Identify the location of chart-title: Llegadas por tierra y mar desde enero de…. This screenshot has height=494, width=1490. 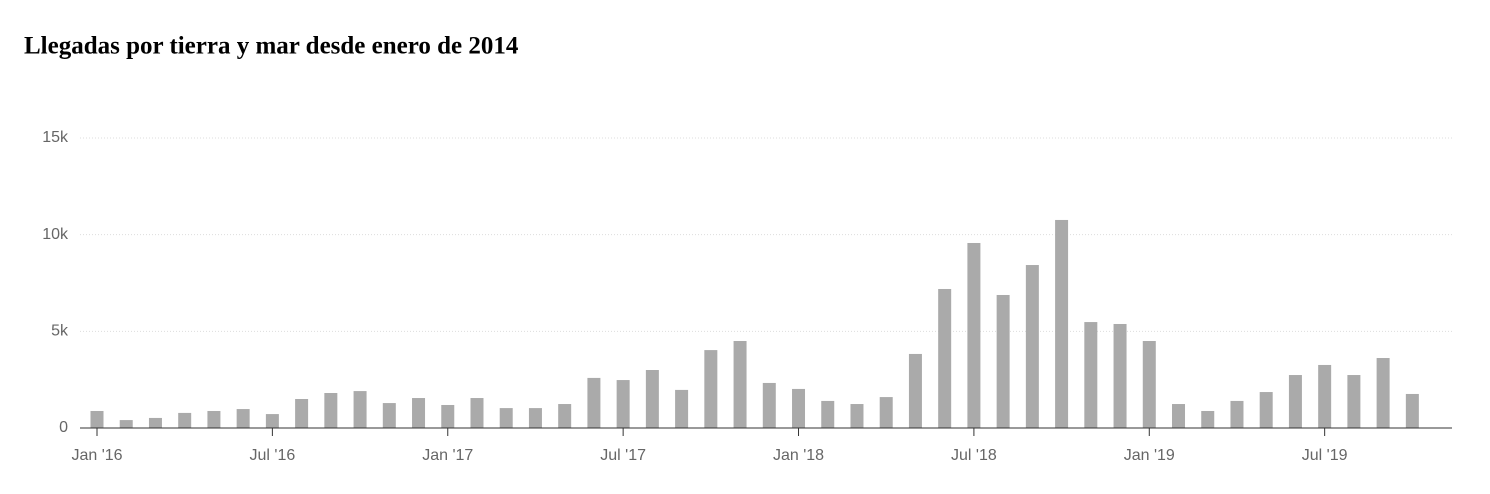
(271, 46).